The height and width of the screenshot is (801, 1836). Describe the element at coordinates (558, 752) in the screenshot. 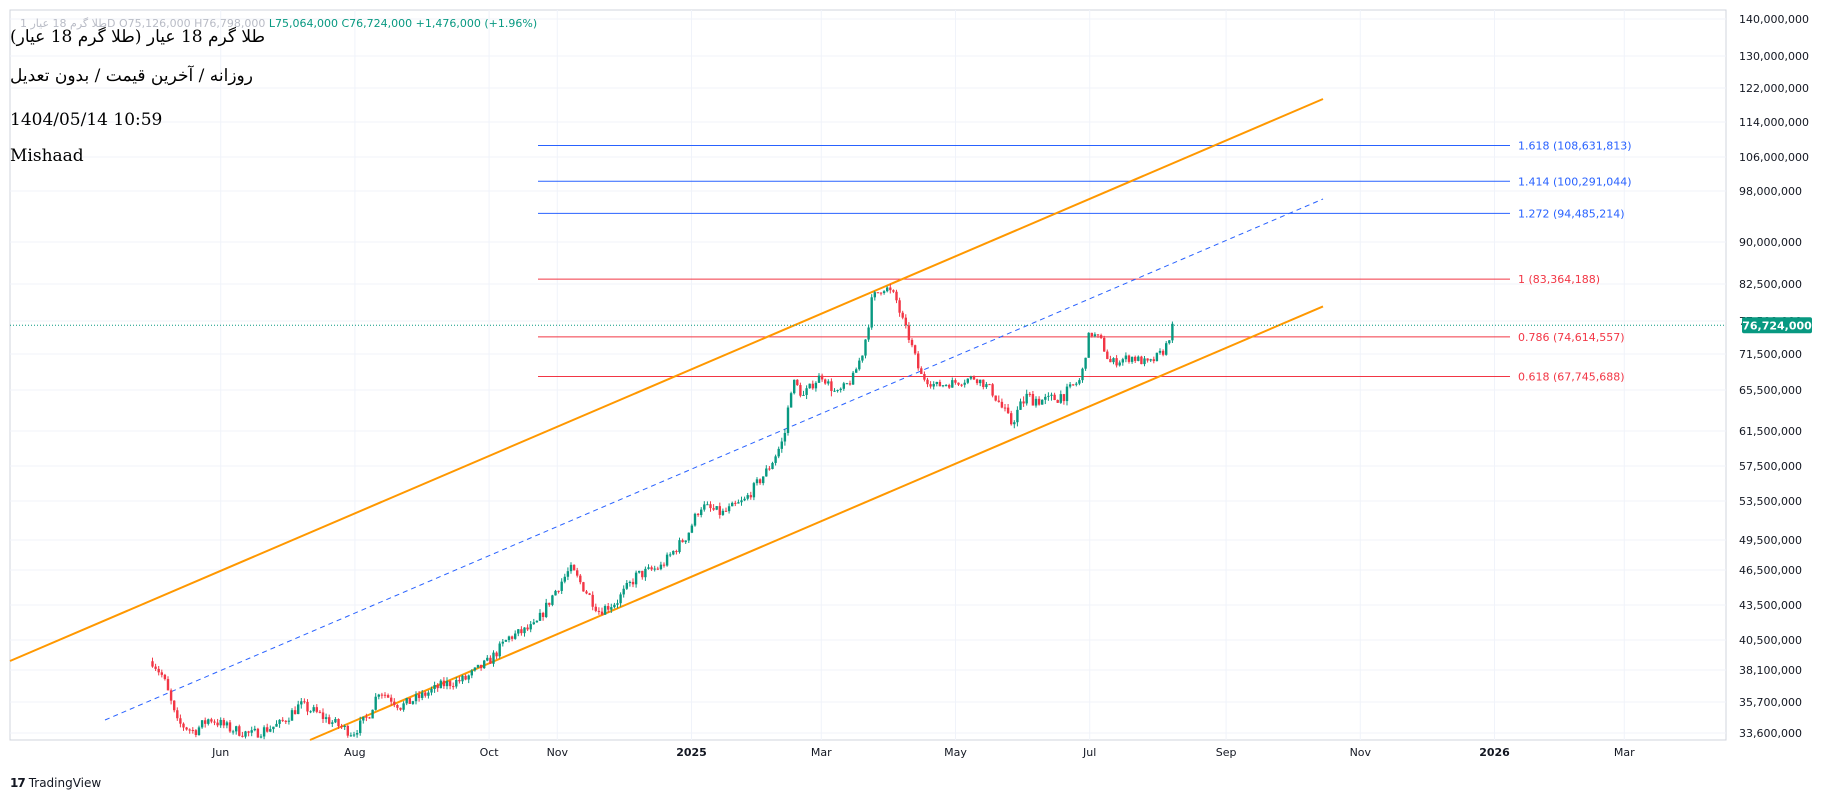

I see `time-tick-label: Nov` at that location.